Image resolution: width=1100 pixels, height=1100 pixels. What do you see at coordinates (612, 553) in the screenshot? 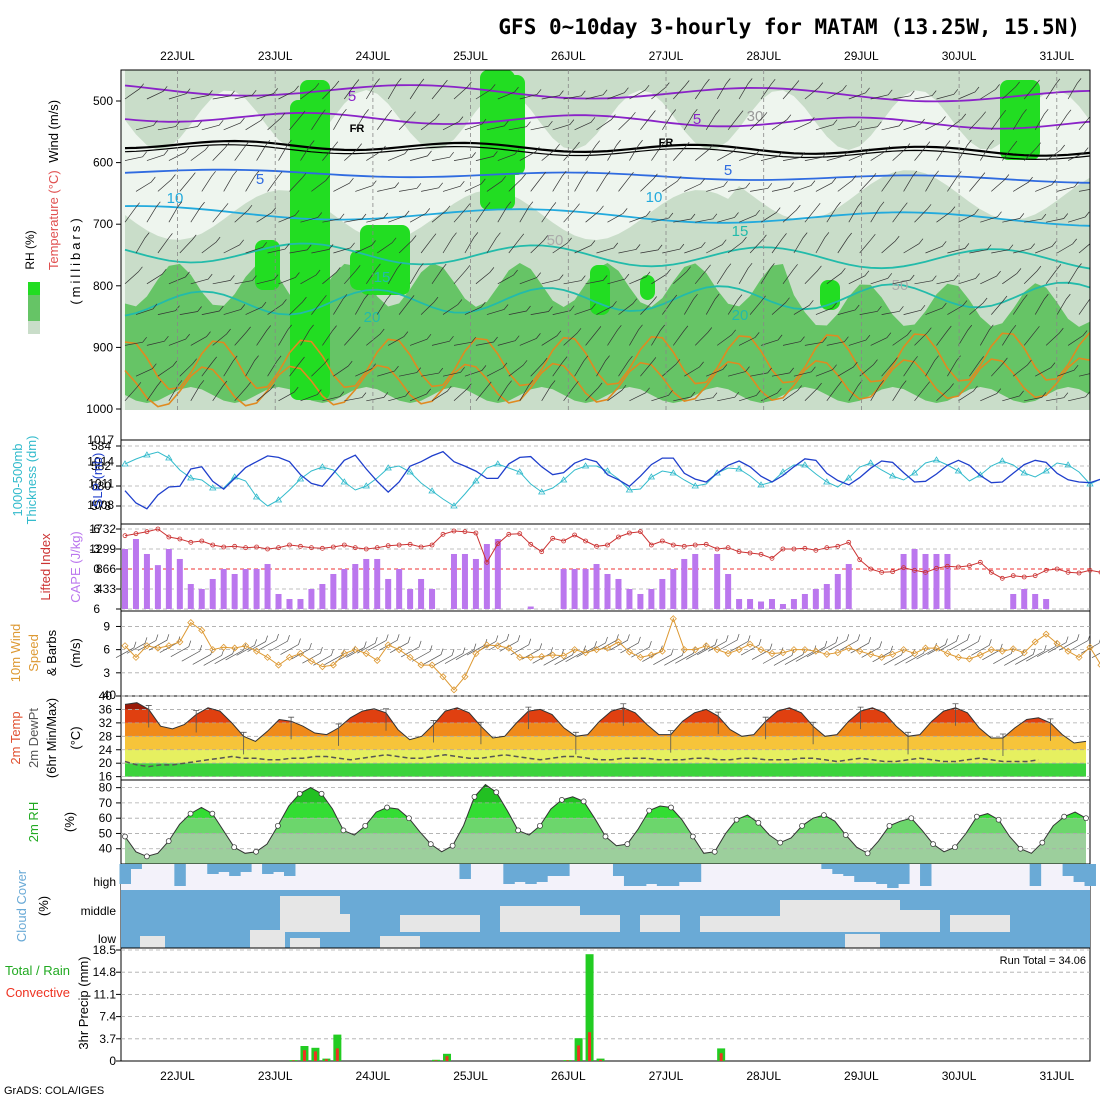
I see `lifted-index-line` at bounding box center [612, 553].